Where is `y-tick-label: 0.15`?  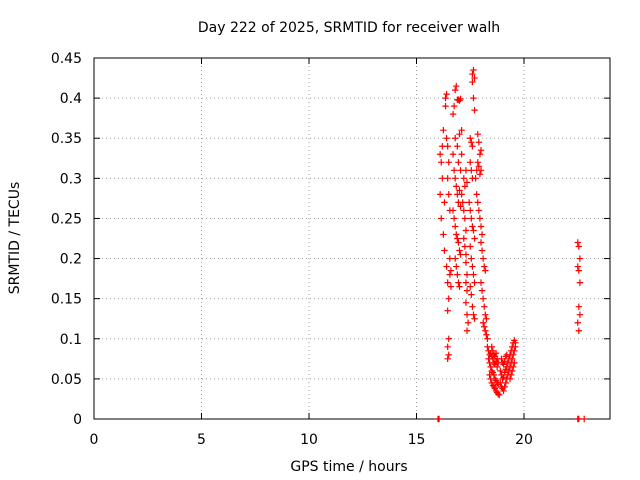 y-tick-label: 0.15 is located at coordinates (66, 300).